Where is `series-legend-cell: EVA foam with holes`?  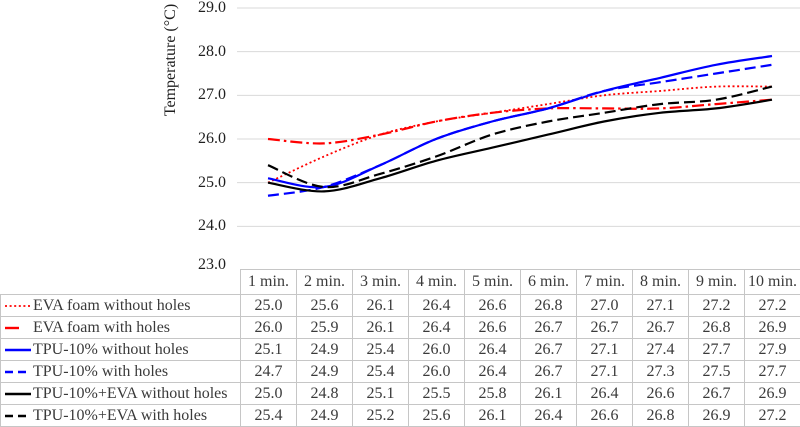 series-legend-cell: EVA foam with holes is located at coordinates (121, 328).